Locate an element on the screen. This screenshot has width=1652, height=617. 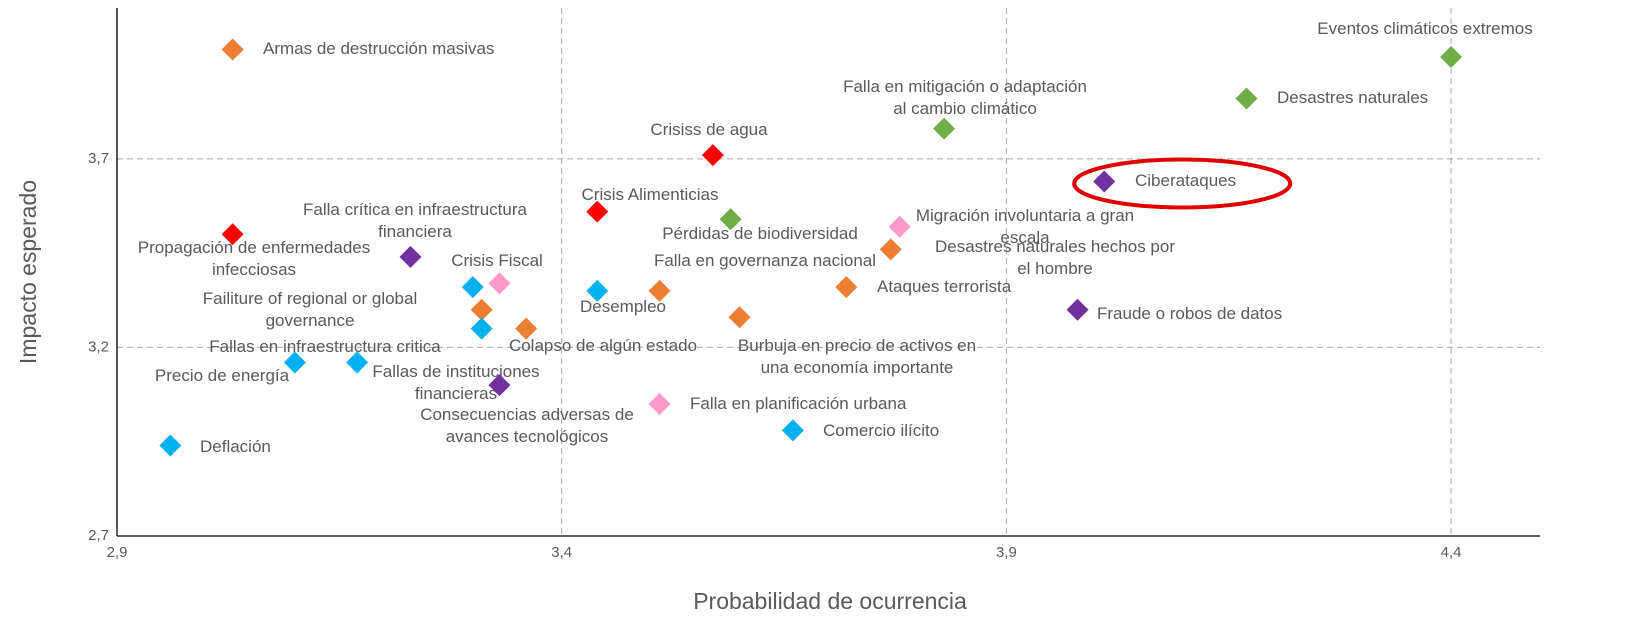
point-label-line: Desastres naturales hechos por is located at coordinates (1055, 246).